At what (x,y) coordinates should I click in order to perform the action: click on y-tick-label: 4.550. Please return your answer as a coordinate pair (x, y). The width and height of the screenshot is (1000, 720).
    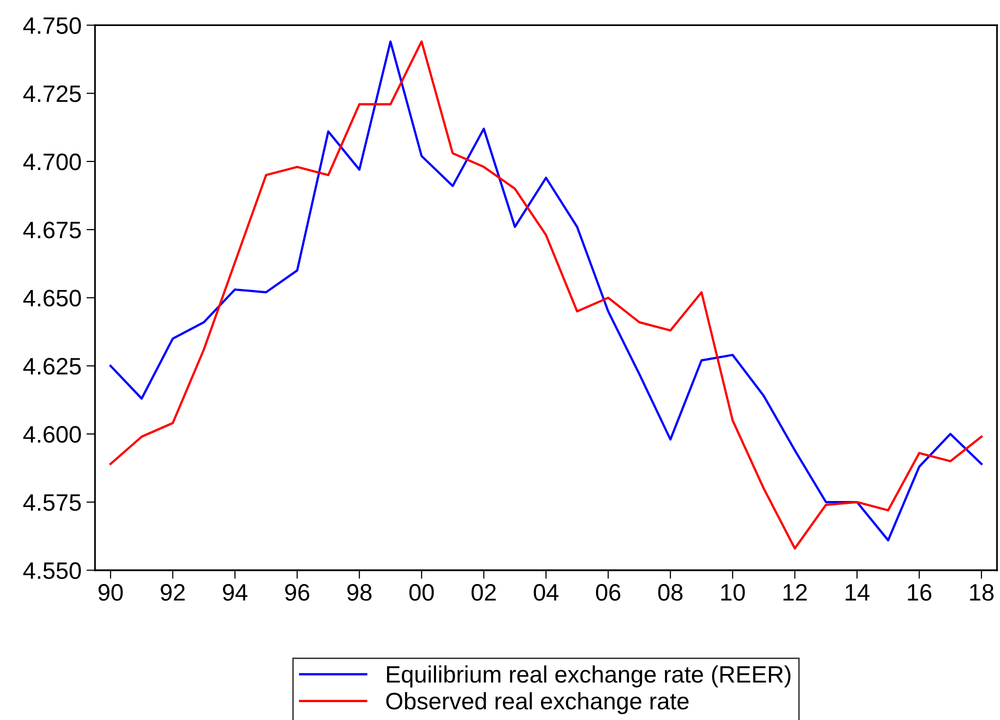
    Looking at the image, I should click on (52, 571).